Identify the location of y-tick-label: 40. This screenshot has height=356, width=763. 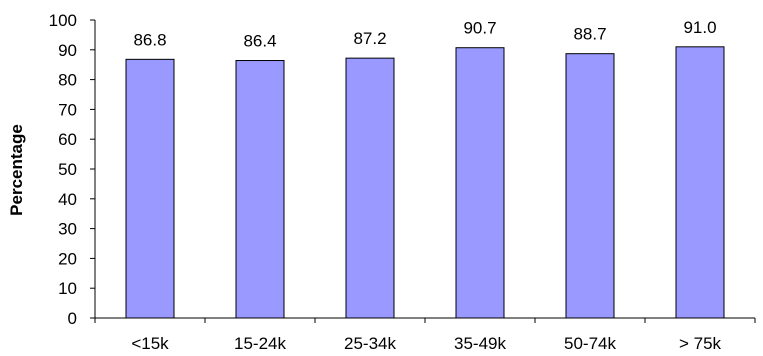
(67, 199).